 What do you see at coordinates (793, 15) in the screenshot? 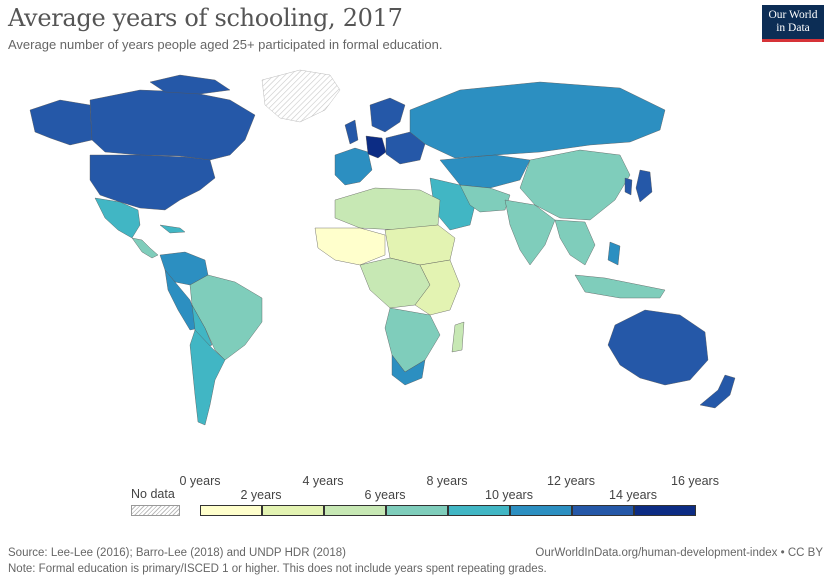
I see `logo-line-1: Our World` at bounding box center [793, 15].